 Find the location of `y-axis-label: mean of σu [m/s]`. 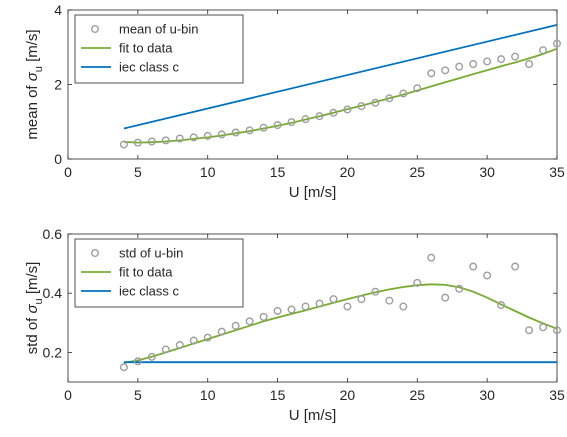

y-axis-label: mean of σu [m/s] is located at coordinates (34, 84).